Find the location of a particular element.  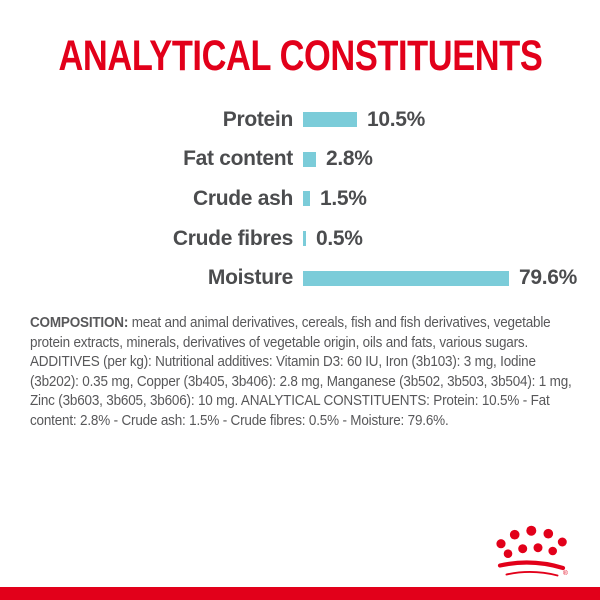

page-title: ANALYTICAL CONSTITUENTS is located at coordinates (300, 56).